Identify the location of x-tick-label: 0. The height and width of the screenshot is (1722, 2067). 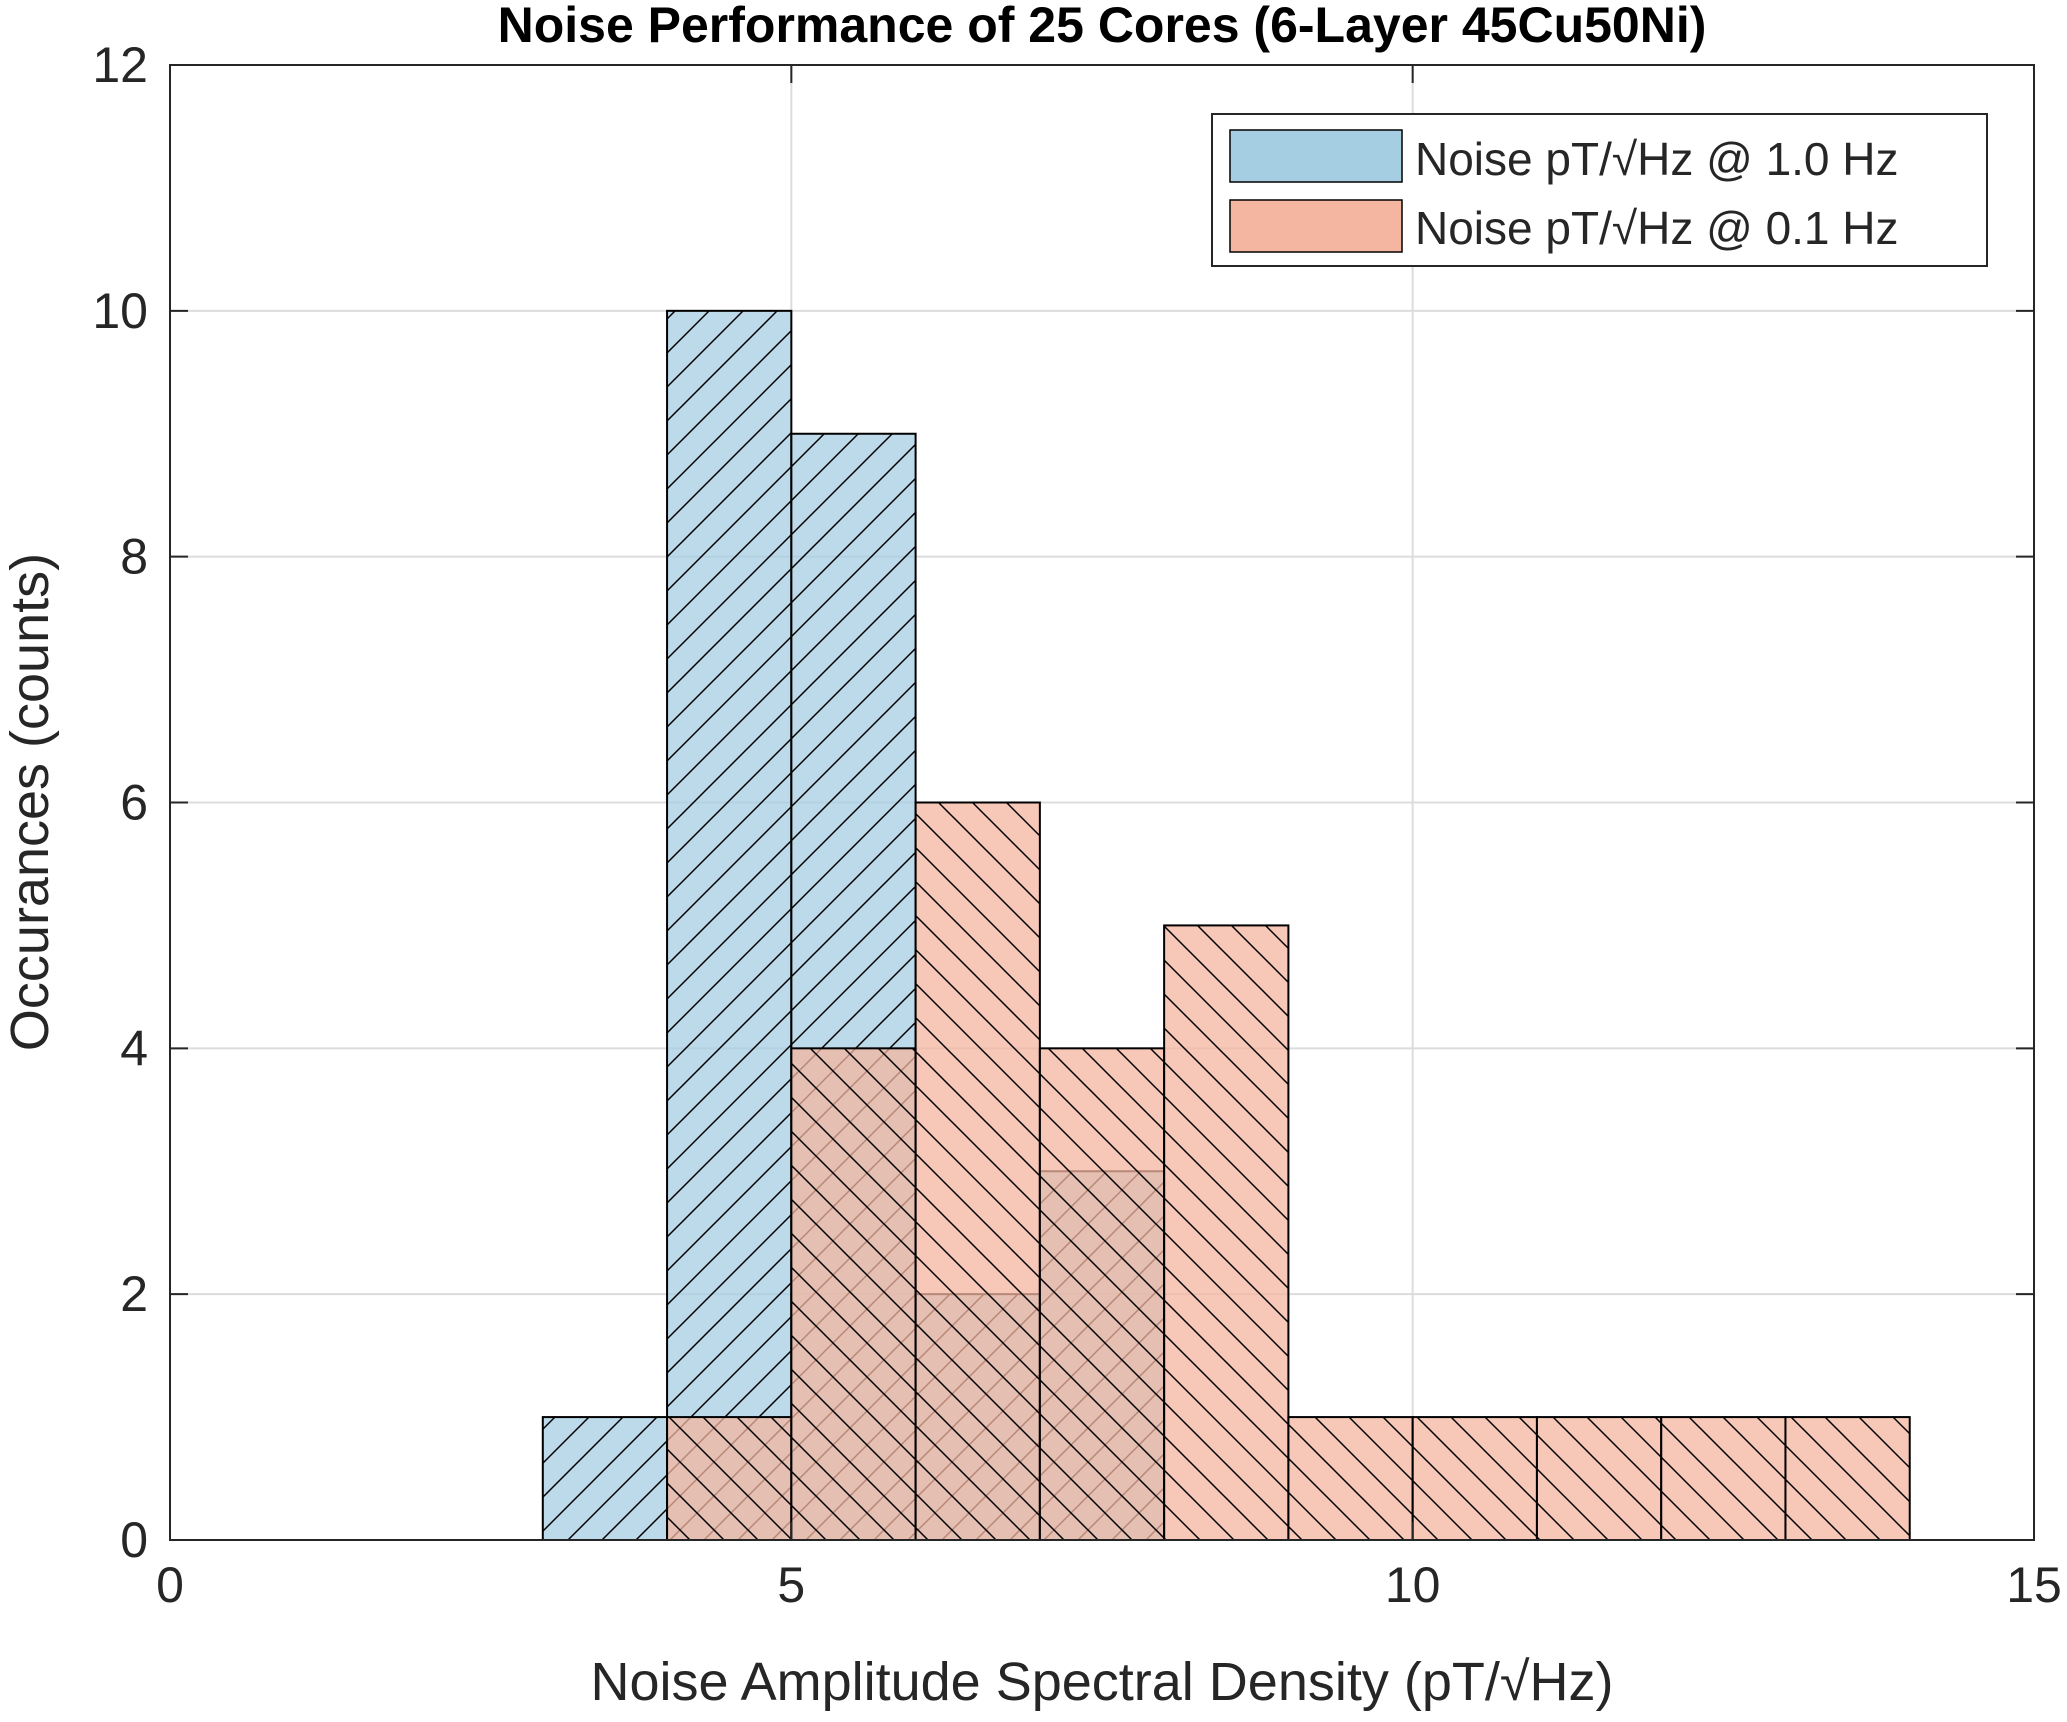
(170, 1585).